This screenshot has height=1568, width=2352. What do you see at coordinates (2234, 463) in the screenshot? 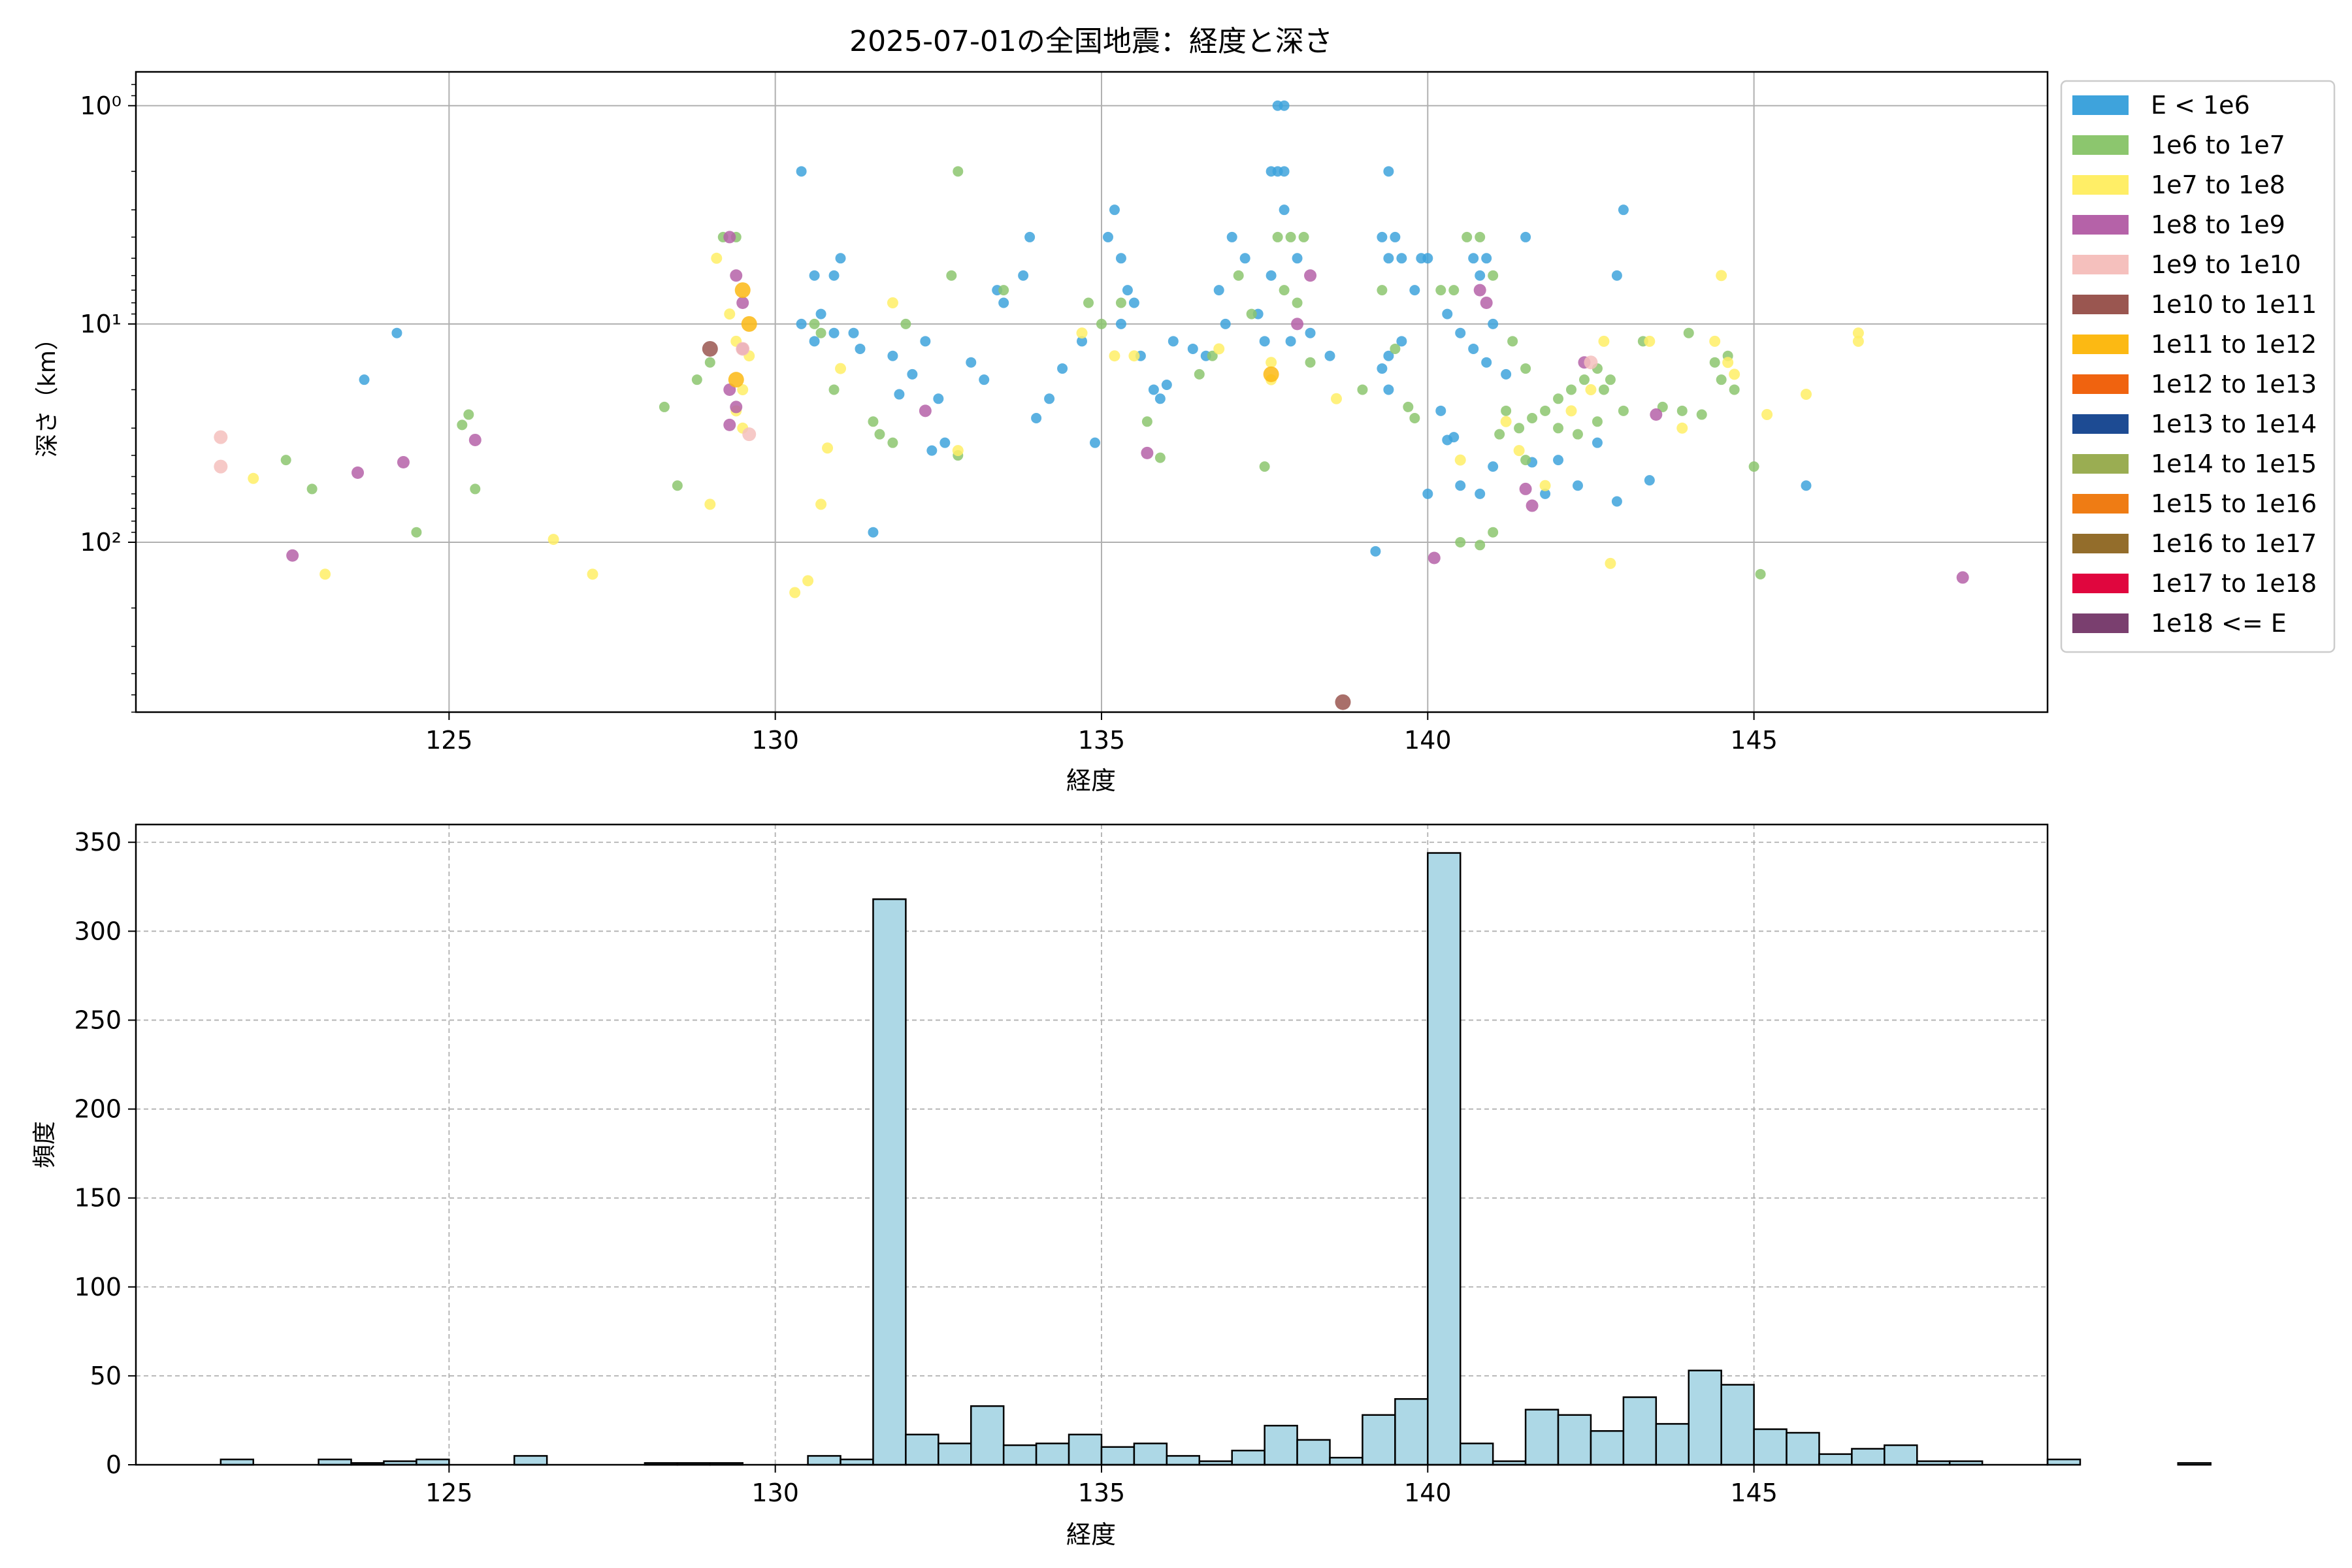
I see `legend-label: 1e14 to 1e15` at bounding box center [2234, 463].